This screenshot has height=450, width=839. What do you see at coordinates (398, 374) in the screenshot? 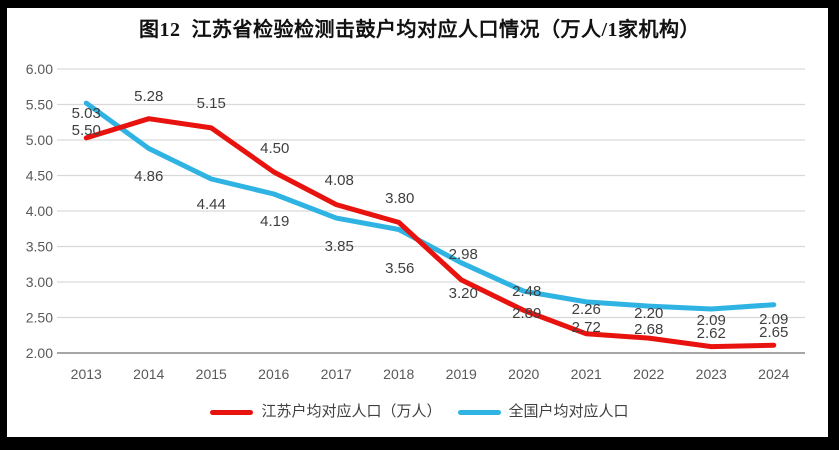
I see `x-axis-tick-label: 2018` at bounding box center [398, 374].